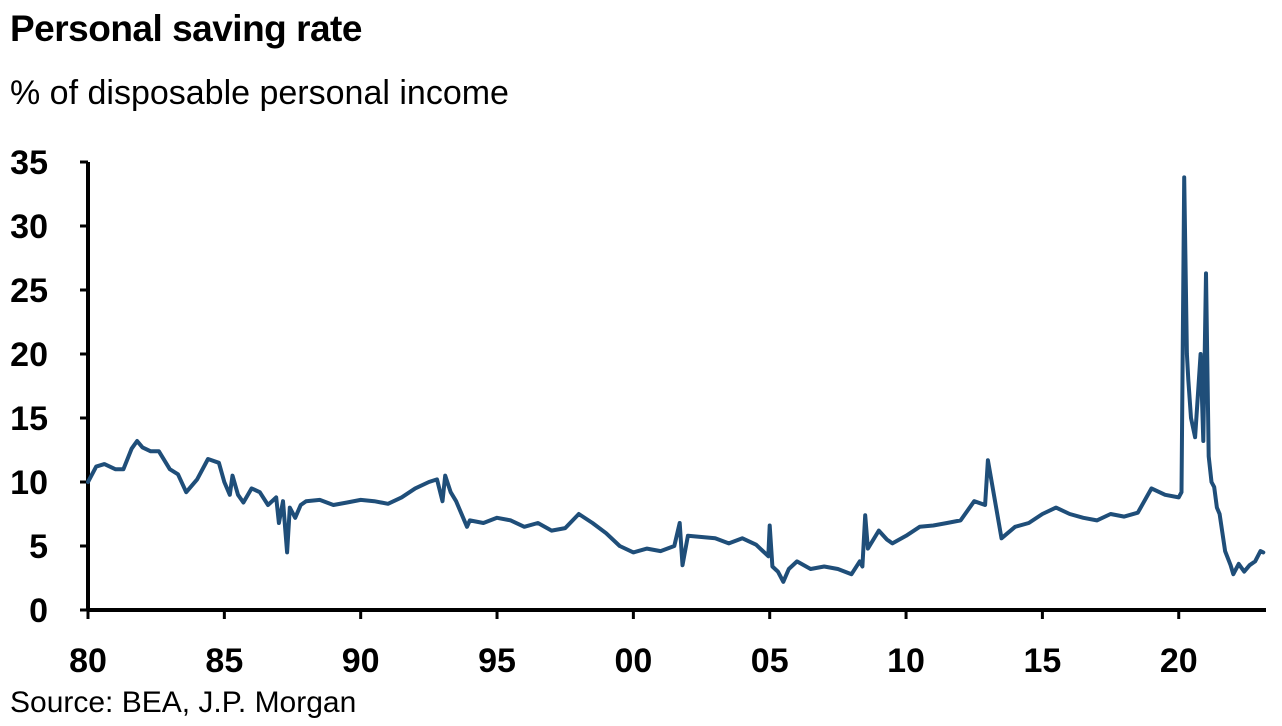 The width and height of the screenshot is (1282, 726). I want to click on y-tick-label: 25, so click(29, 291).